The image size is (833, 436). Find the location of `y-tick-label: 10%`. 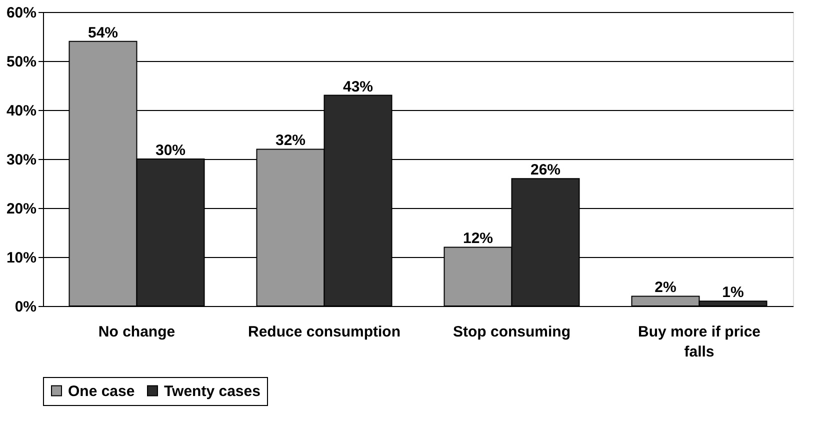

y-tick-label: 10% is located at coordinates (21, 258).